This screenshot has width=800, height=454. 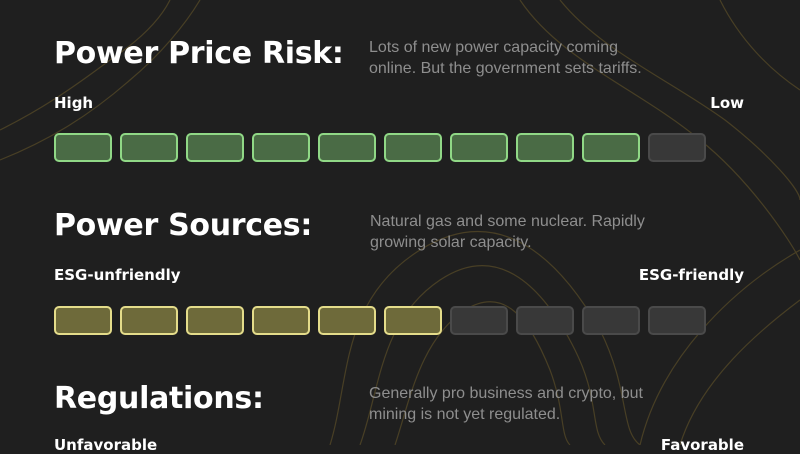 What do you see at coordinates (199, 53) in the screenshot?
I see `section-title: Power Price Risk:` at bounding box center [199, 53].